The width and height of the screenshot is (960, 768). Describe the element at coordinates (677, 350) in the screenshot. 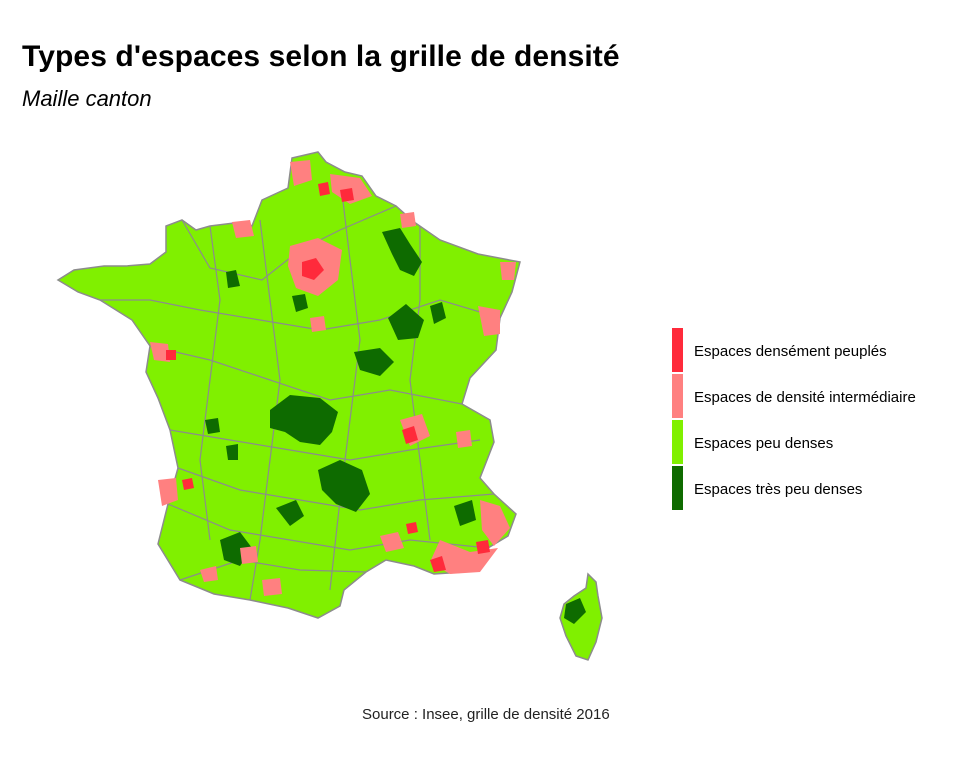

I see `legend-swatch-dense` at that location.